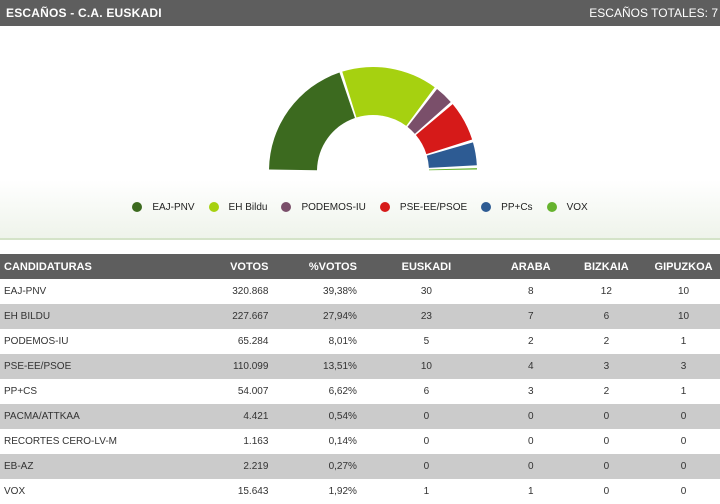 The image size is (720, 504). Describe the element at coordinates (342, 416) in the screenshot. I see `cell-pct-votos: 0,54%` at that location.